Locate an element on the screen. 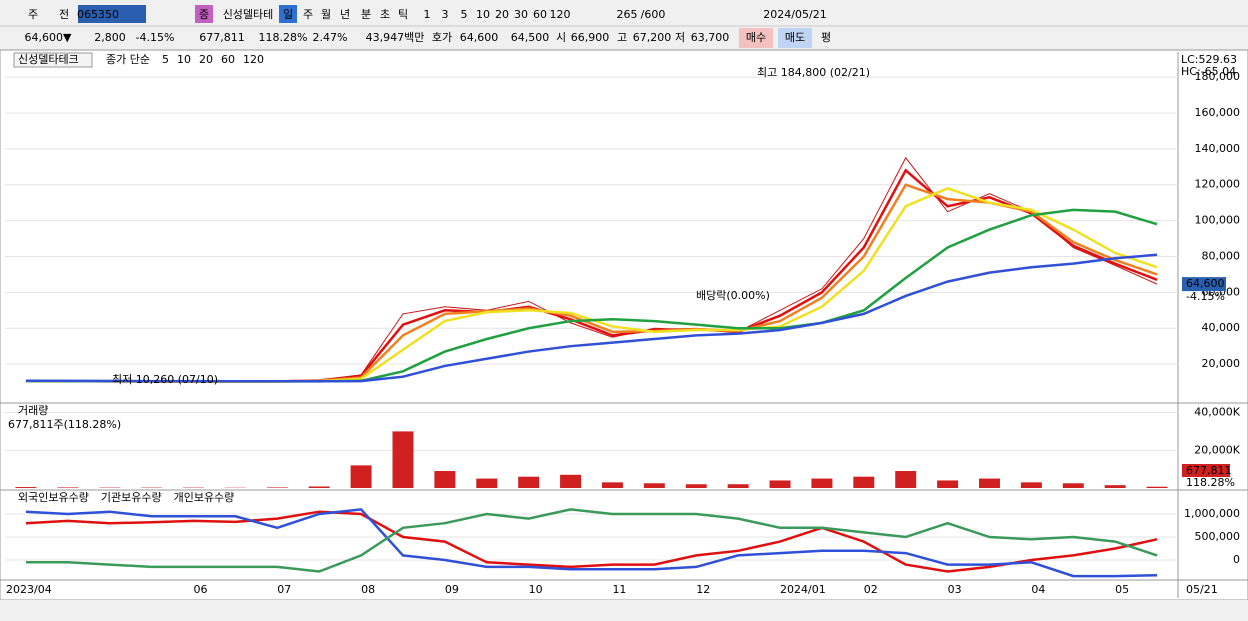  y-tick-label: 180,000 is located at coordinates (1218, 76).